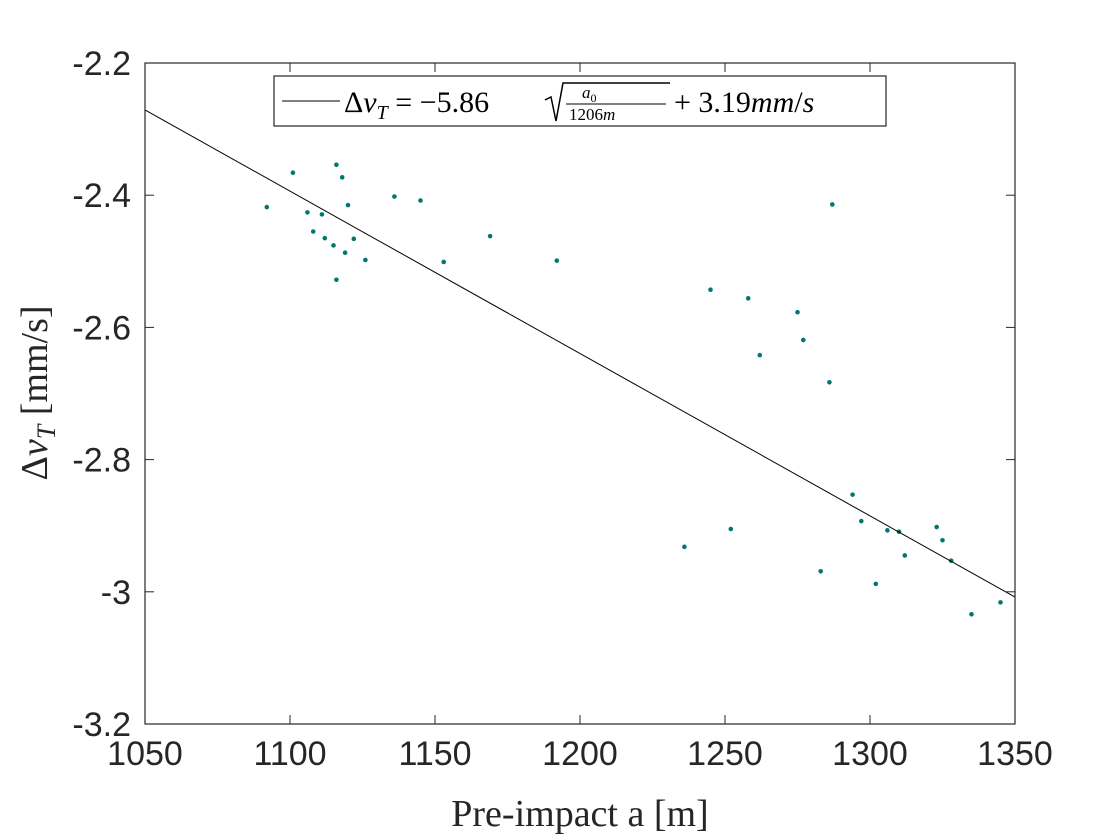 This screenshot has width=1120, height=840. Describe the element at coordinates (1015, 754) in the screenshot. I see `x-tick-label: 1350` at that location.